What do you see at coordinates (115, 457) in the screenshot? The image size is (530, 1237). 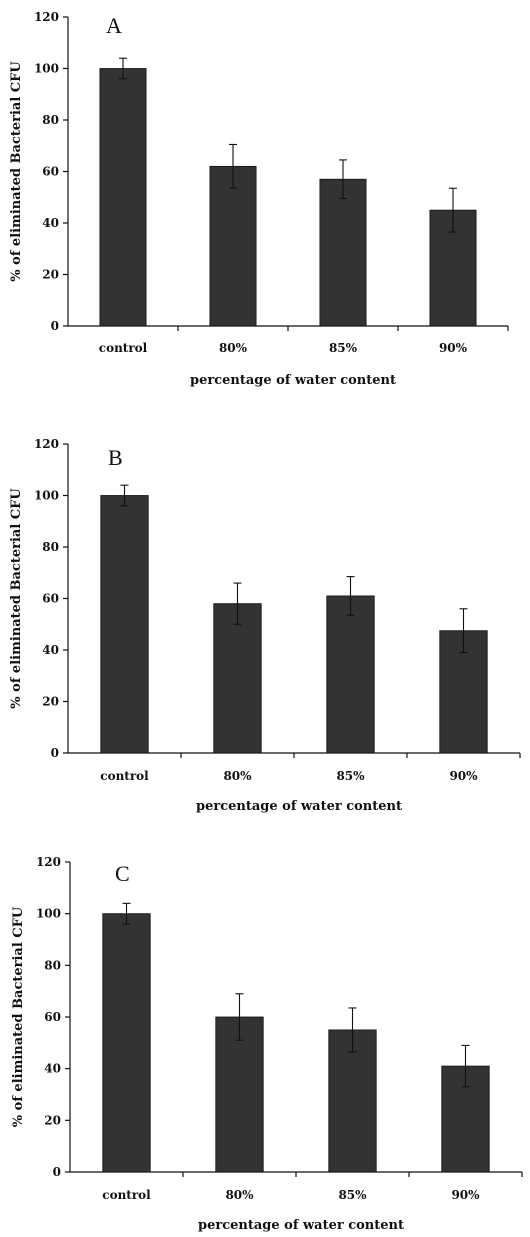 I see `panel-label: B` at bounding box center [115, 457].